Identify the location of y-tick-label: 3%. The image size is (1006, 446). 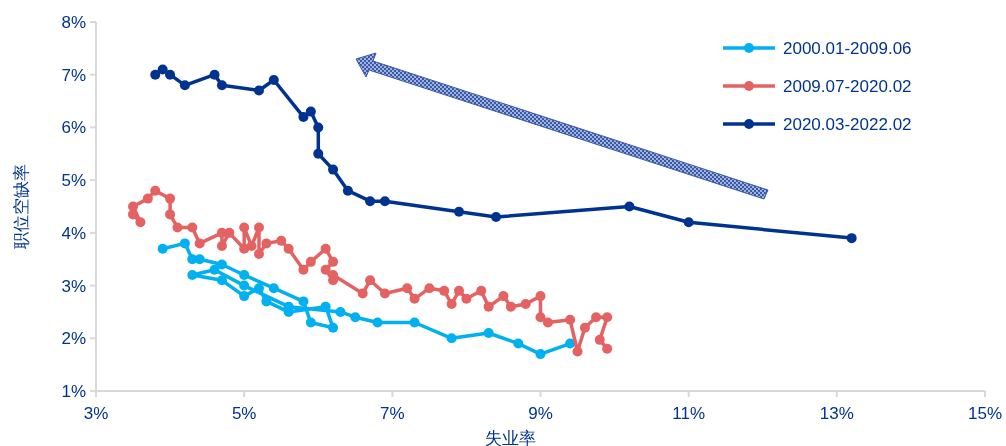
(73, 286).